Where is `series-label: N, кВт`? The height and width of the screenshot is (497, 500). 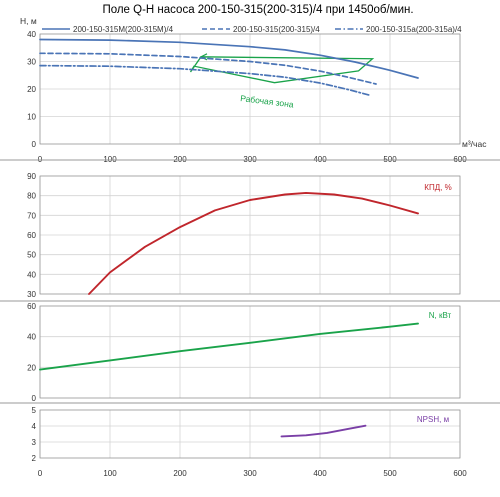 series-label: N, кВт is located at coordinates (440, 315).